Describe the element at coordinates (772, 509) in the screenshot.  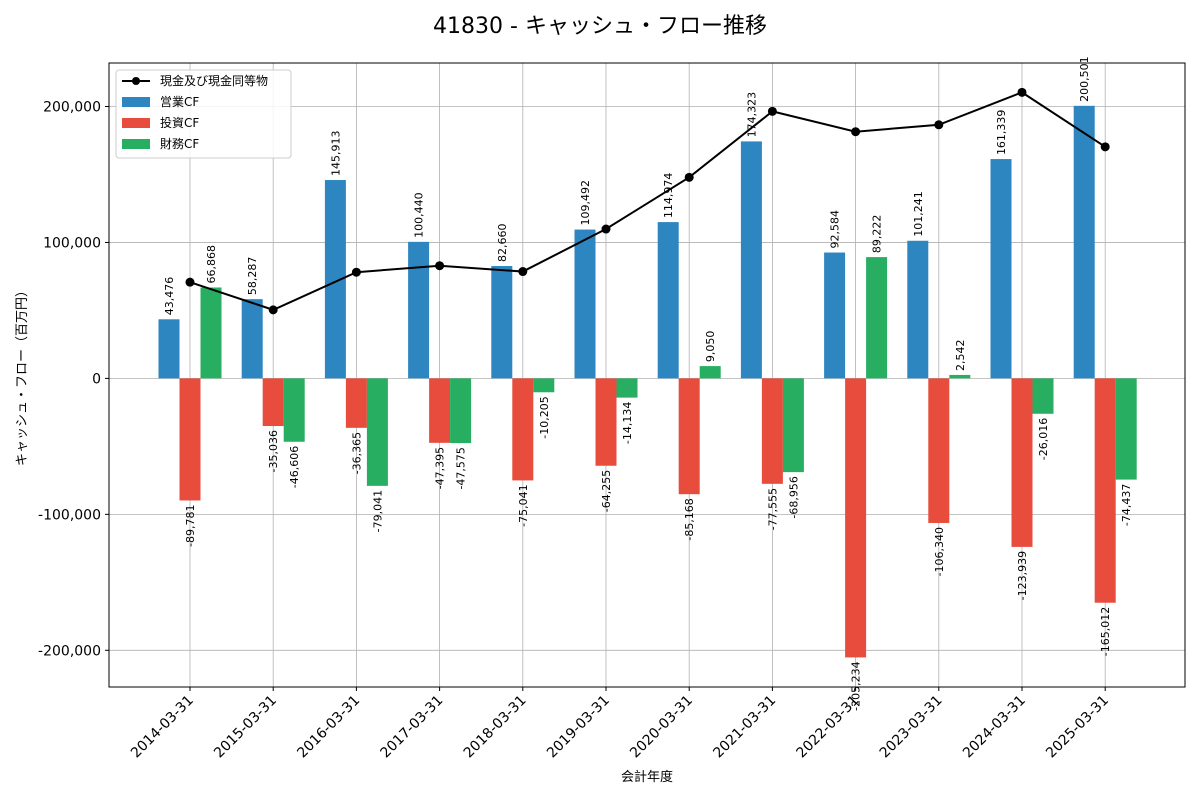
I see `investing-cf-label: -77,555` at that location.